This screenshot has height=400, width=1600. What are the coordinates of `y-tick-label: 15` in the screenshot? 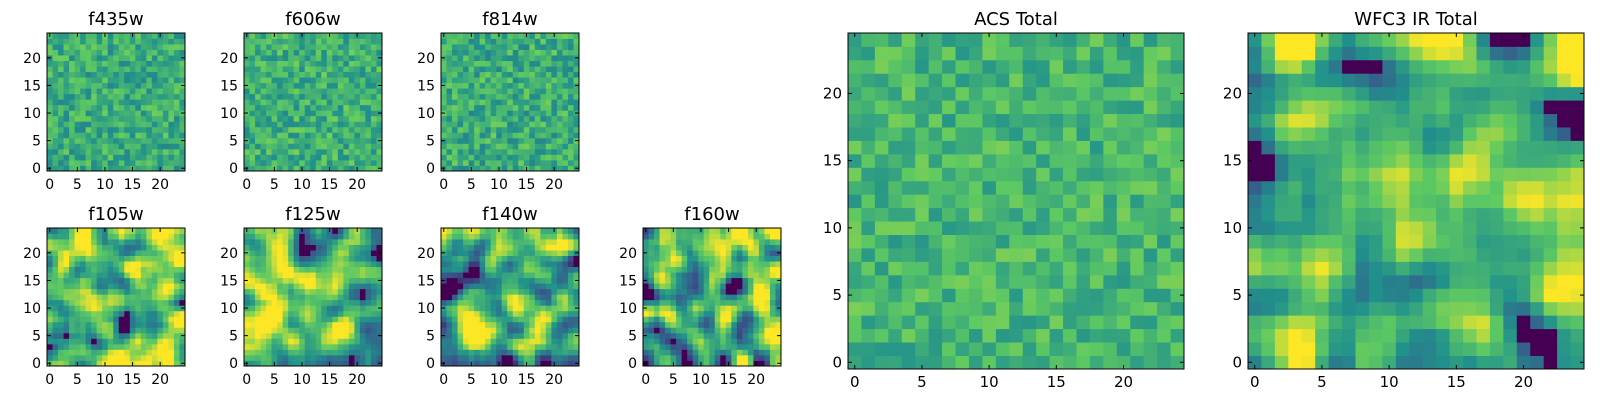 It's located at (229, 281).